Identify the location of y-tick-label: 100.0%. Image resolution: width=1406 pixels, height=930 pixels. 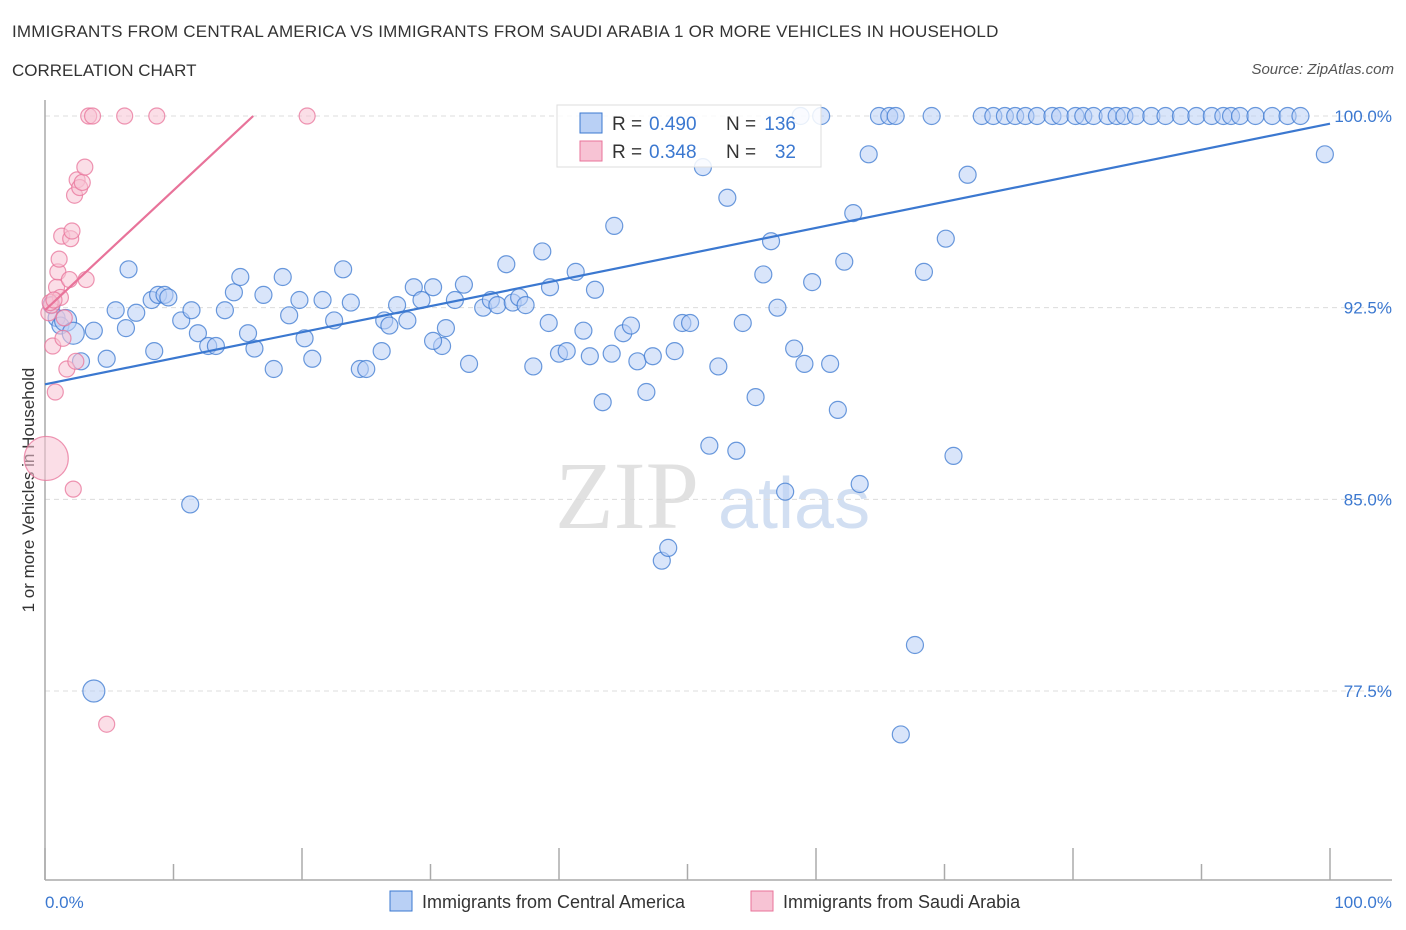
(1363, 116).